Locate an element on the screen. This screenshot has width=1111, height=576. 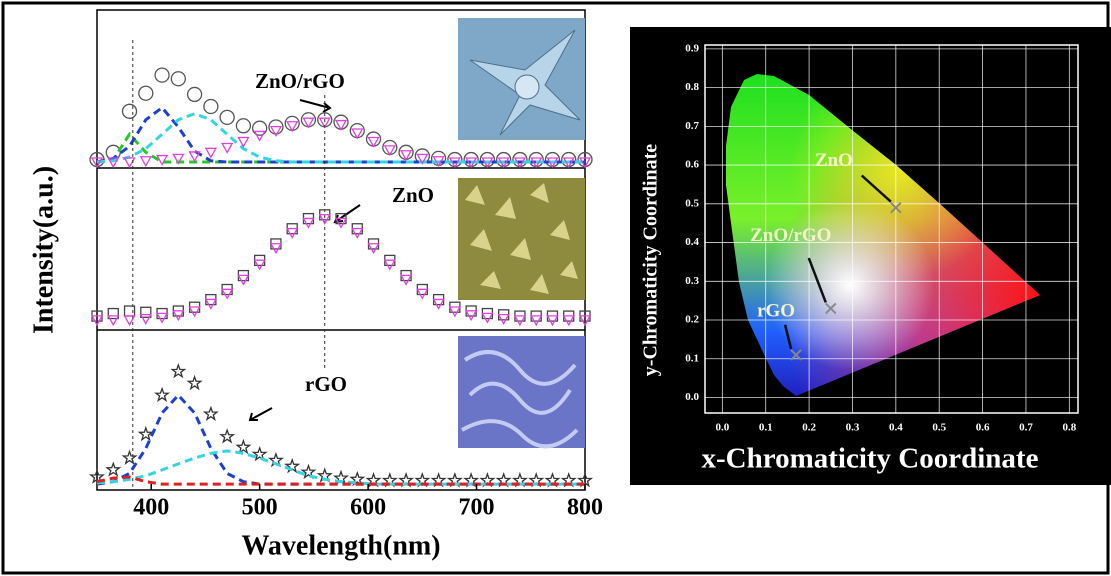
y-tick-label: 0.4 is located at coordinates (692, 242).